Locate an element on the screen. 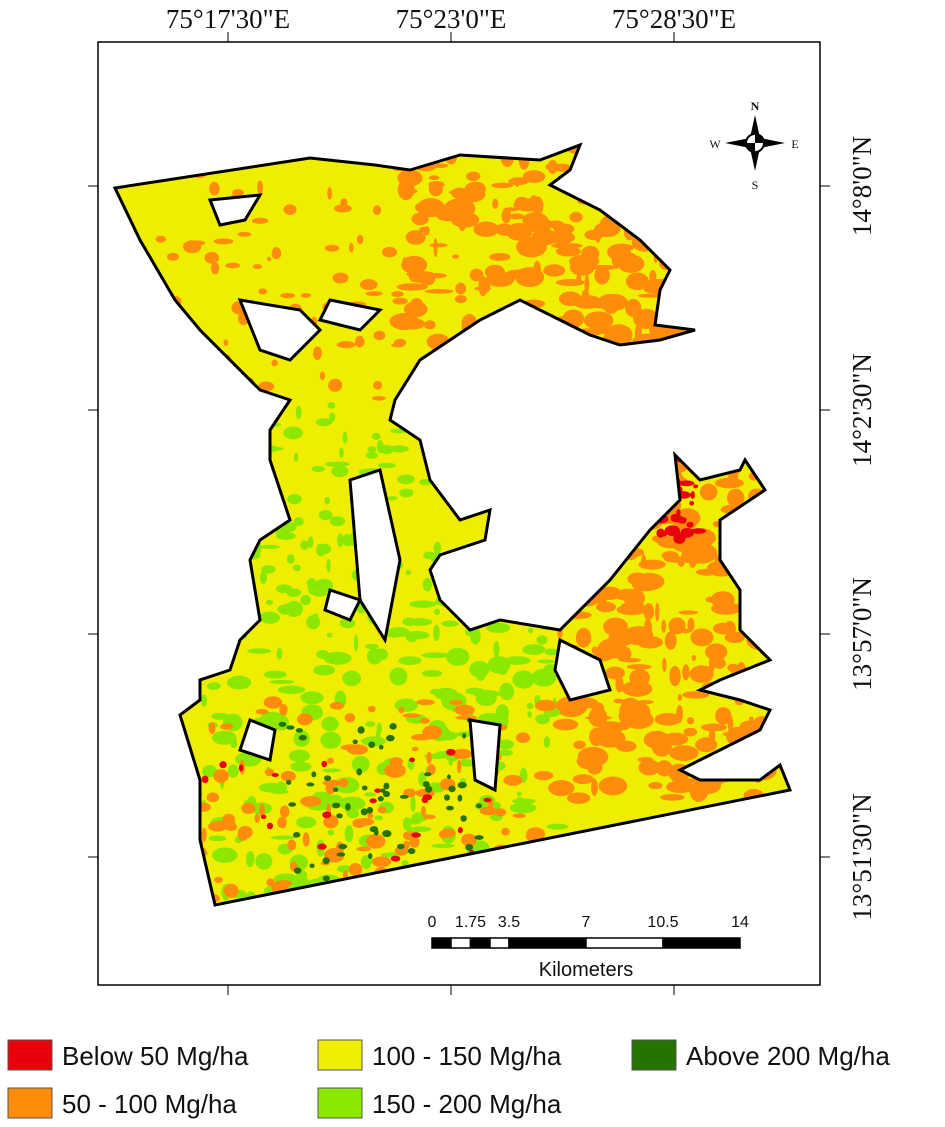 Image resolution: width=945 pixels, height=1127 pixels. x-label: 75°17'30"E is located at coordinates (228, 19).